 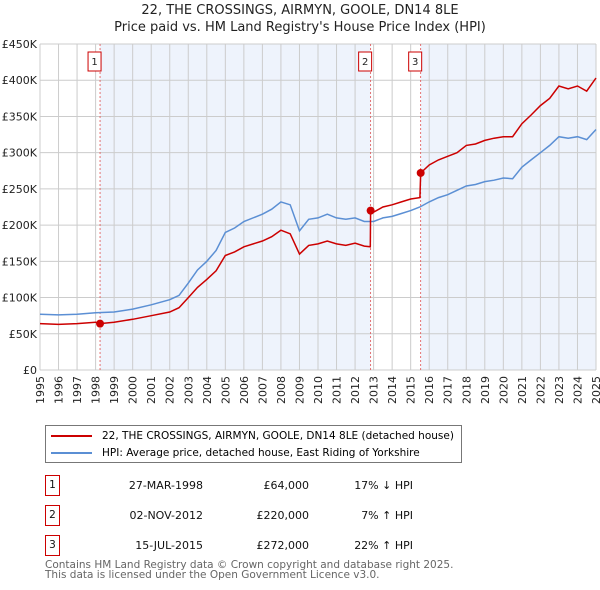 I want to click on x-tick-label: 2005, so click(x=225, y=390).